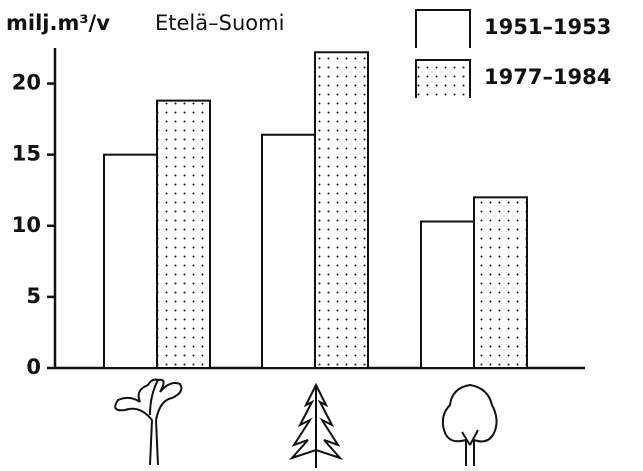 The image size is (643, 471). What do you see at coordinates (547, 77) in the screenshot?
I see `legend-label: 1977–1984` at bounding box center [547, 77].